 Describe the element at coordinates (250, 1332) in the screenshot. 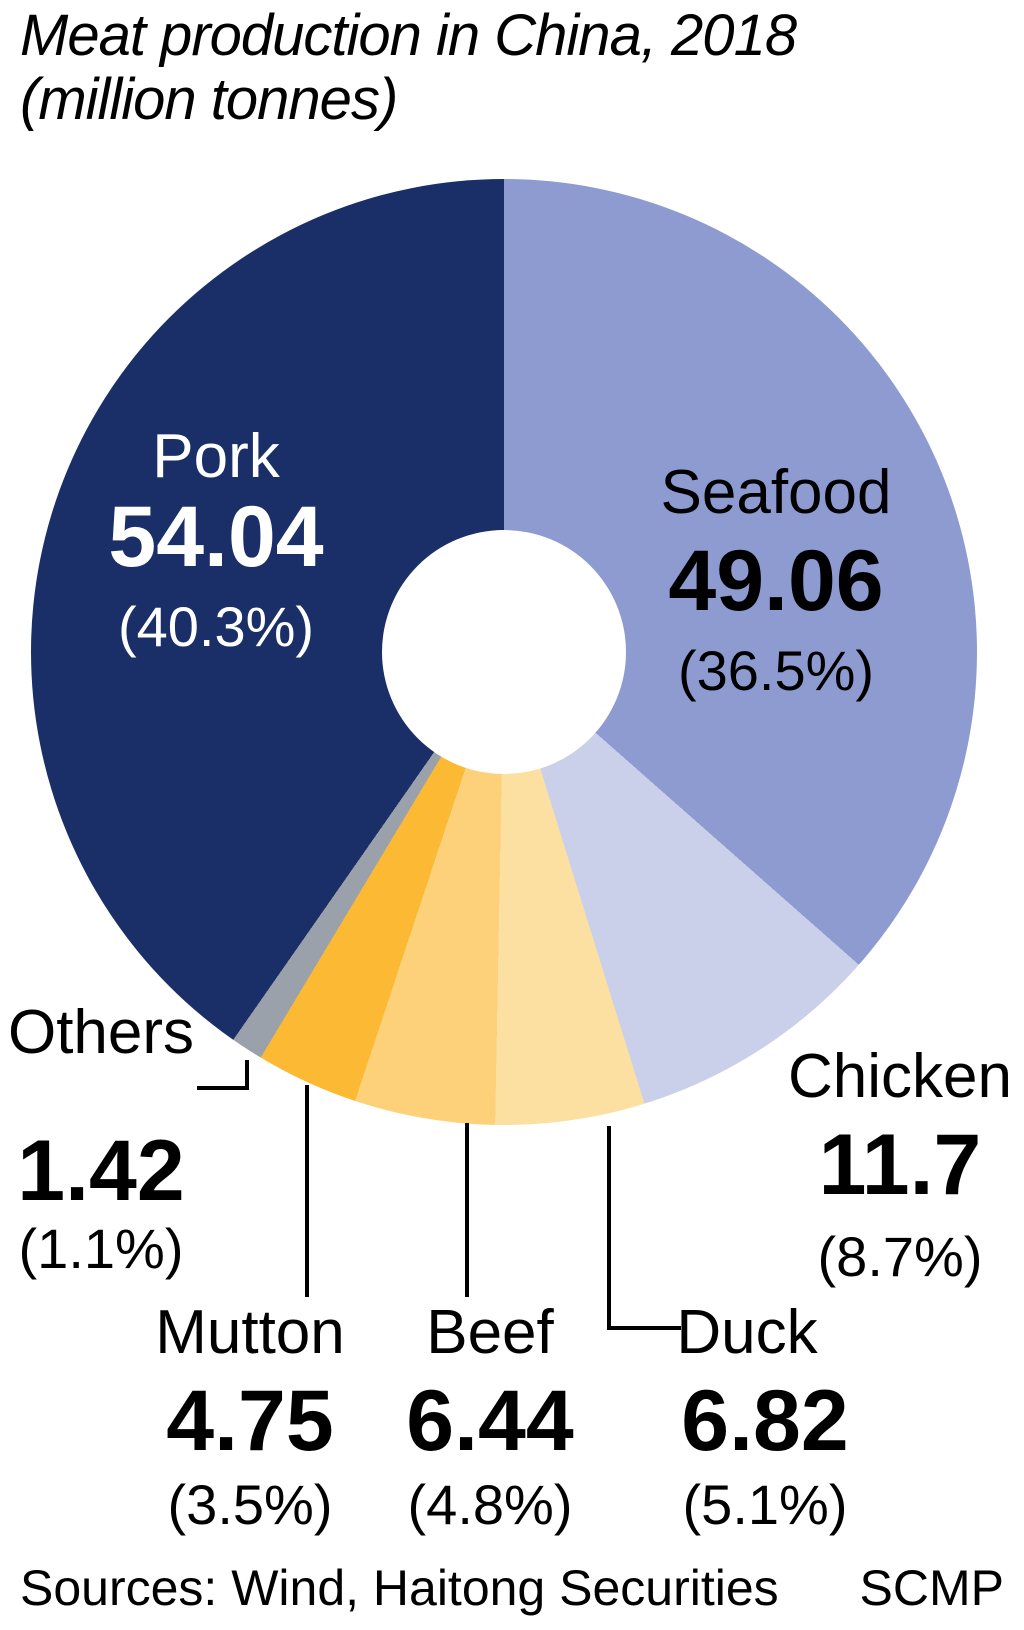

I see `segment-name: Mutton` at that location.